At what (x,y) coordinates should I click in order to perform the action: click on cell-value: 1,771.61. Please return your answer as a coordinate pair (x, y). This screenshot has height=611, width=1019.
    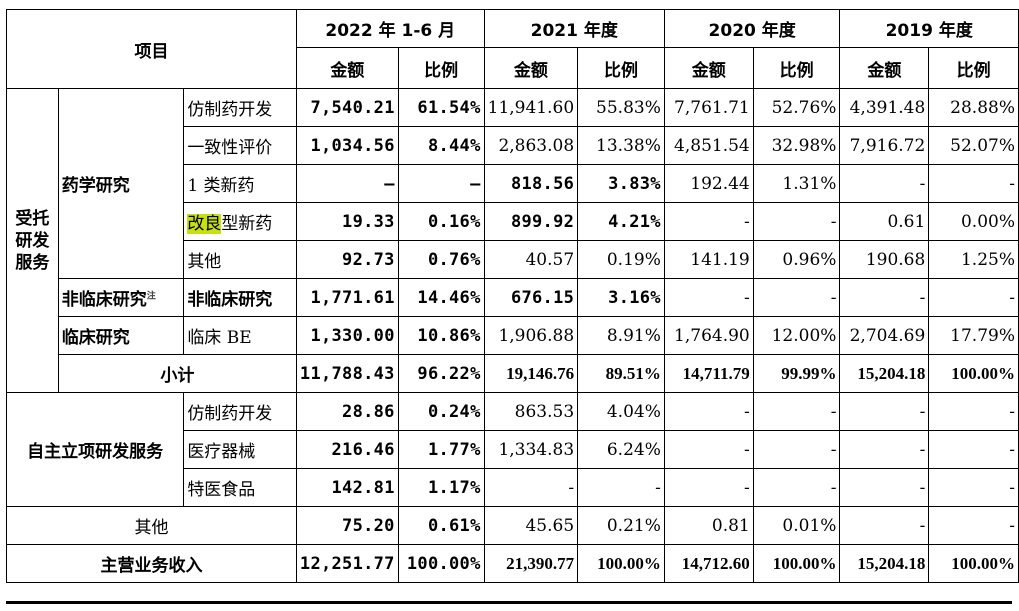
    Looking at the image, I should click on (347, 297).